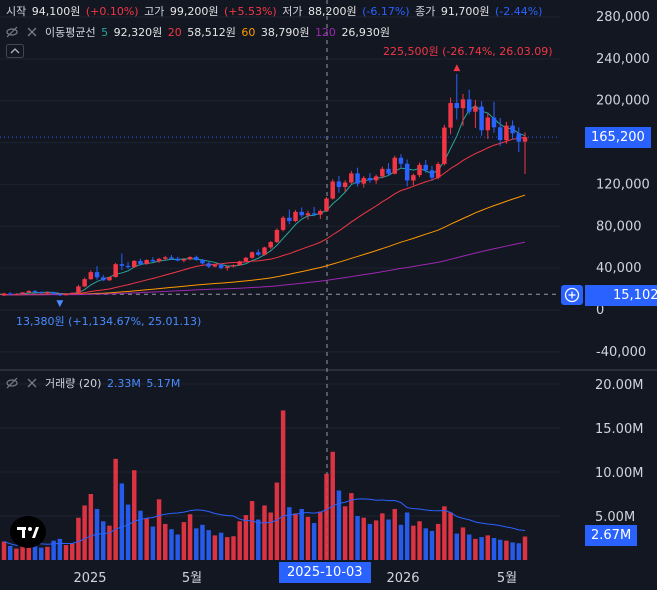 This screenshot has height=590, width=657. Describe the element at coordinates (623, 184) in the screenshot. I see `price-tick-label: 120,000` at that location.